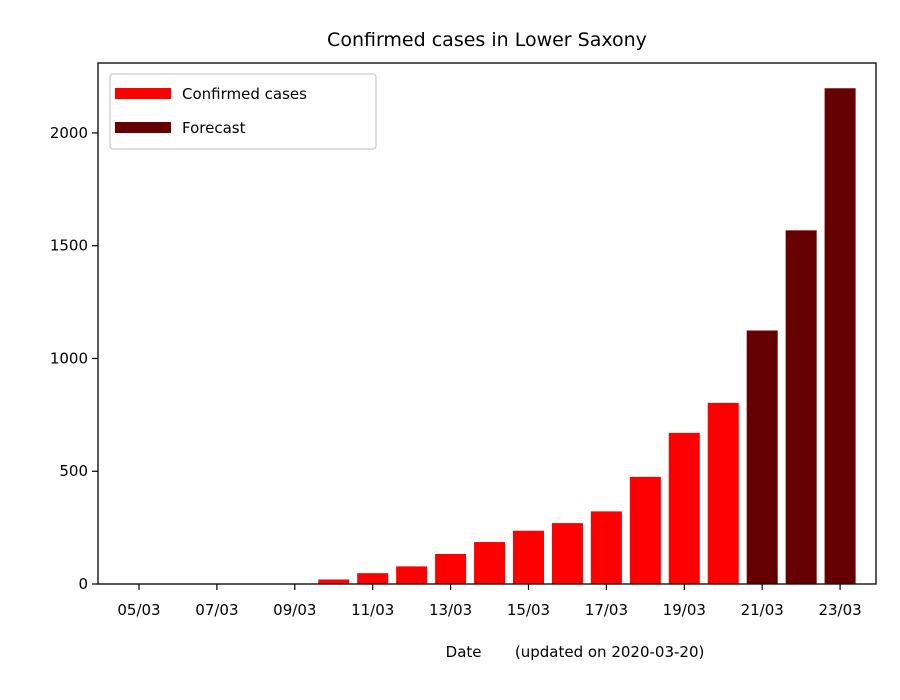 This screenshot has height=700, width=900. What do you see at coordinates (83, 584) in the screenshot?
I see `y-tick-label: 0` at bounding box center [83, 584].